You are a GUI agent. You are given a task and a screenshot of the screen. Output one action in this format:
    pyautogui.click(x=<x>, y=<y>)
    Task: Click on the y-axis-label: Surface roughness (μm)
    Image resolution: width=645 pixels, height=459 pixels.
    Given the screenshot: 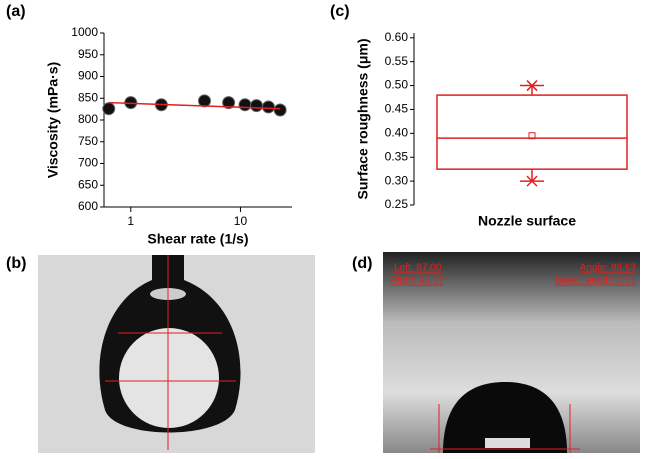 What is the action you would take?
    pyautogui.click(x=363, y=118)
    